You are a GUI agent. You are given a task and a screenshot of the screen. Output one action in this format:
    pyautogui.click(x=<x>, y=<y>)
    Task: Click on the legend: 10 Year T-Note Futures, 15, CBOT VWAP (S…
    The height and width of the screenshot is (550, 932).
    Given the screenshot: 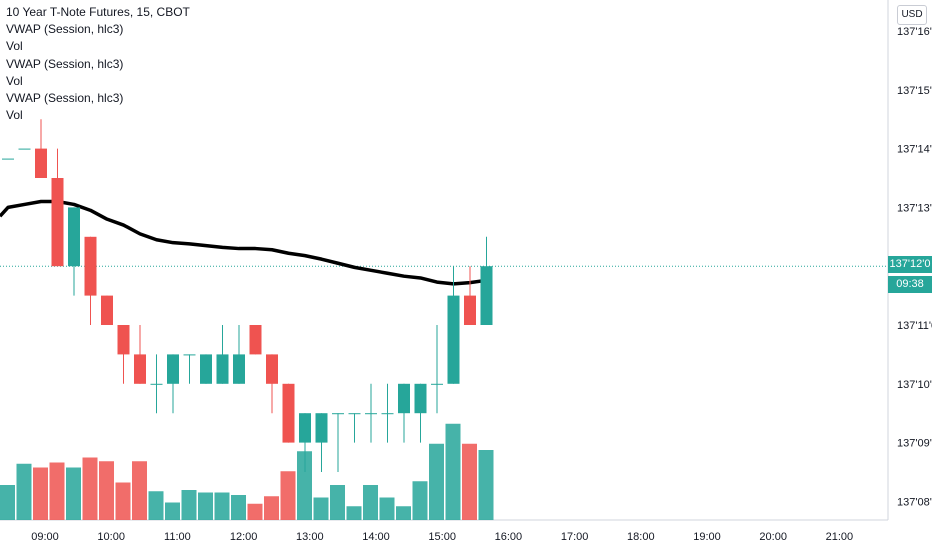 What is the action you would take?
    pyautogui.click(x=98, y=64)
    